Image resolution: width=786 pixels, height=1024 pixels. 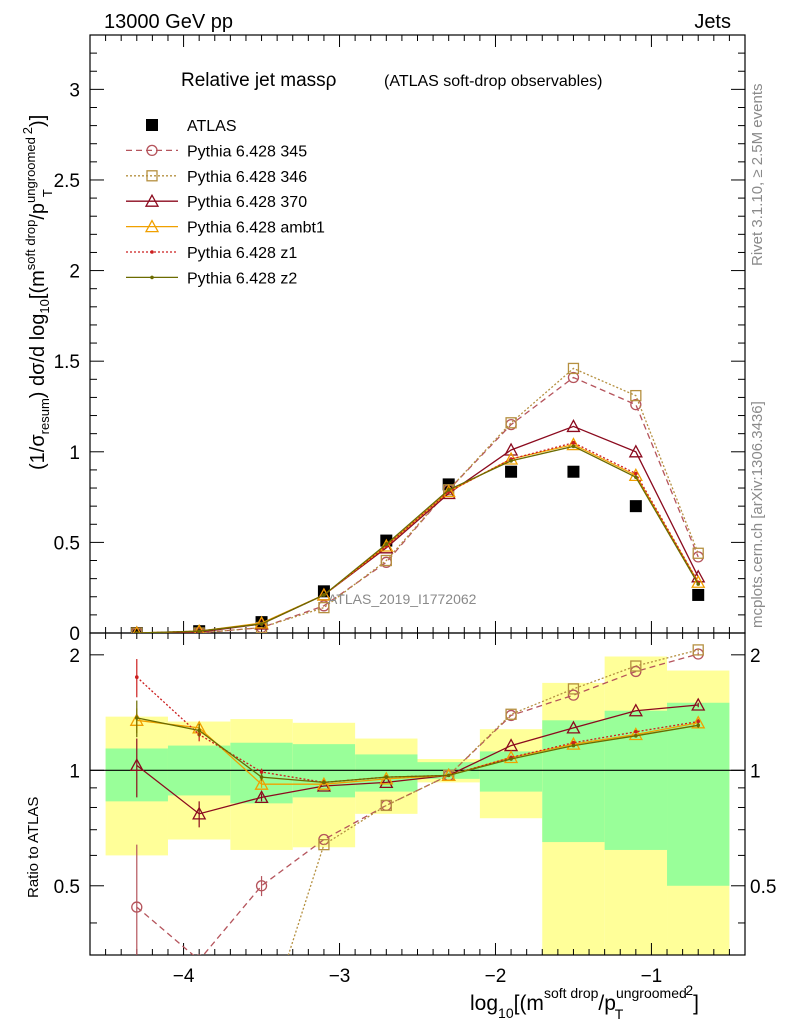 I want to click on legend-label-p346: Pythia 6.428 346, so click(x=247, y=177).